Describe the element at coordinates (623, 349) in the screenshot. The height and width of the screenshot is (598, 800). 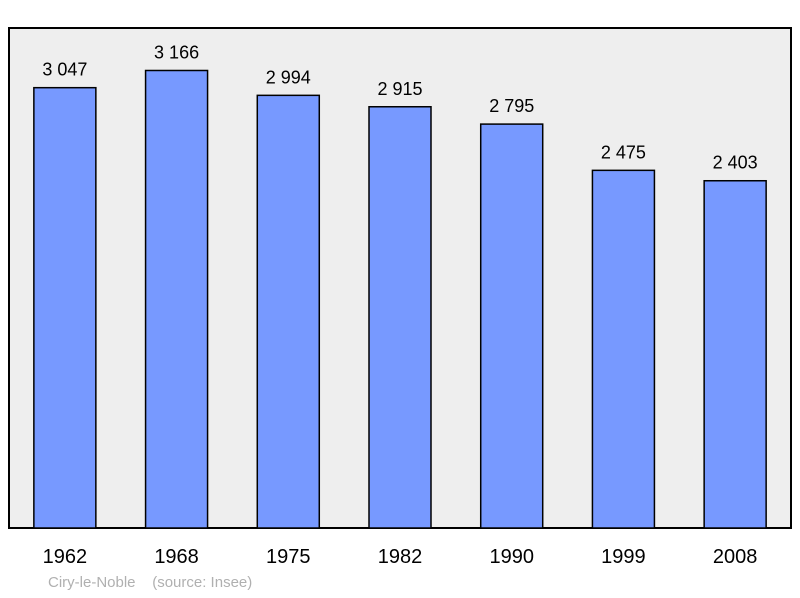
I see `bar-1999` at that location.